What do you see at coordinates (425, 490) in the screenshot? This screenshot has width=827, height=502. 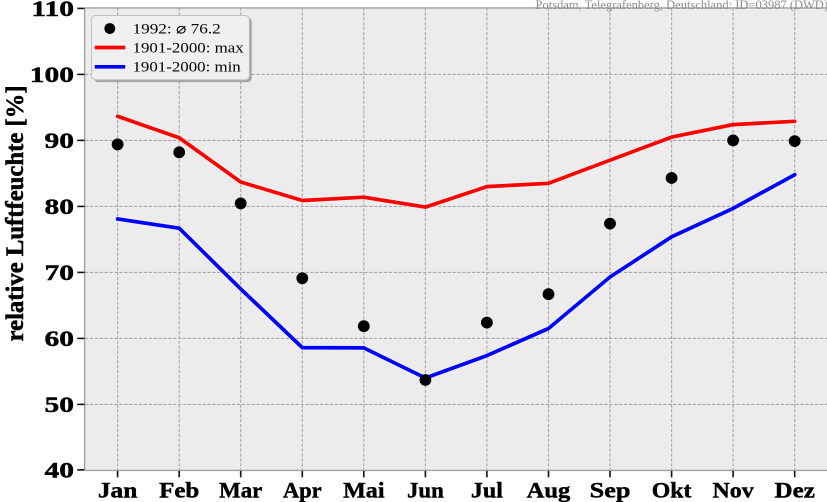 I see `svg-text: Jun` at bounding box center [425, 490].